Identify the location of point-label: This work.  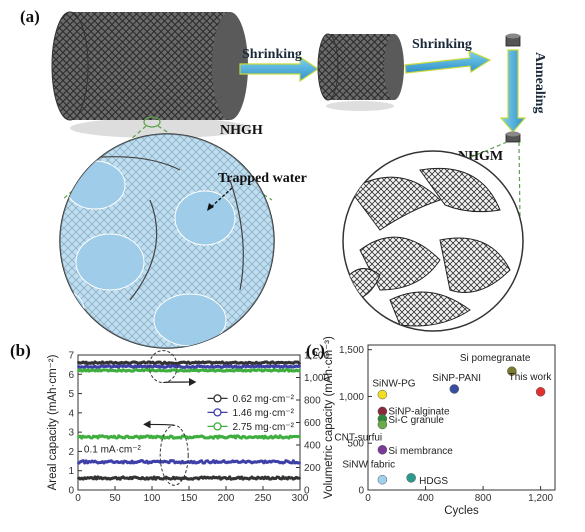
(531, 377).